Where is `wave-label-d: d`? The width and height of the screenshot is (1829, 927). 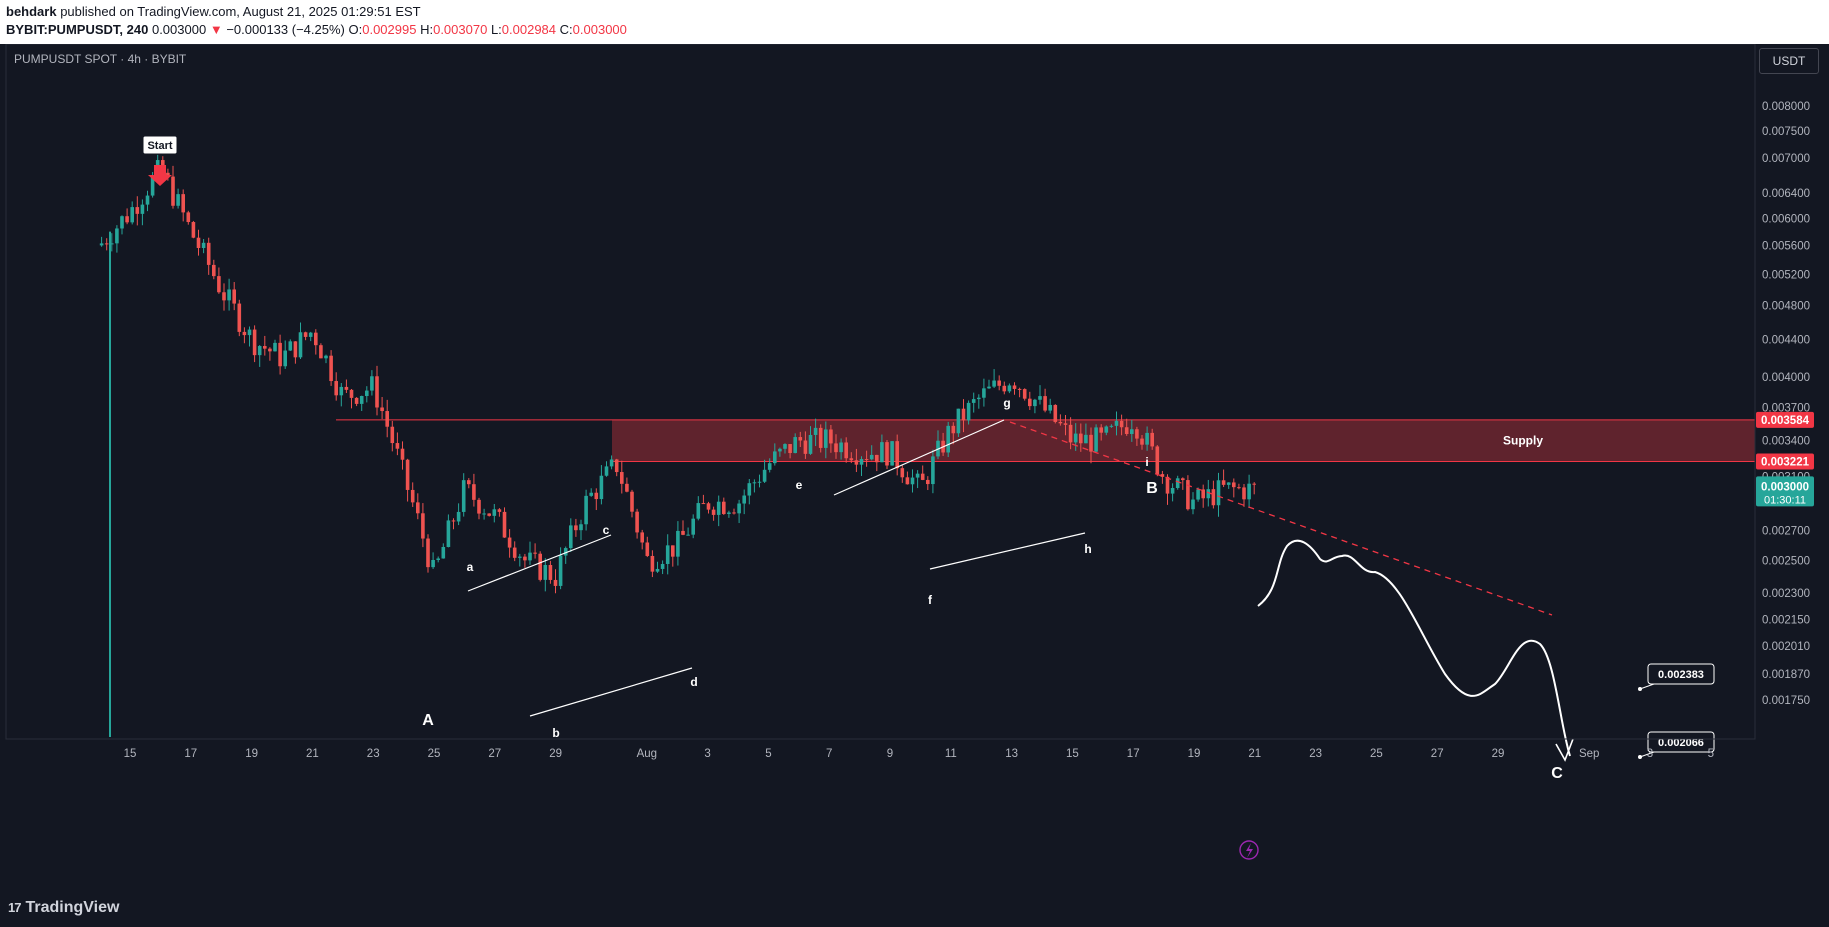
wave-label-d: d is located at coordinates (693, 682).